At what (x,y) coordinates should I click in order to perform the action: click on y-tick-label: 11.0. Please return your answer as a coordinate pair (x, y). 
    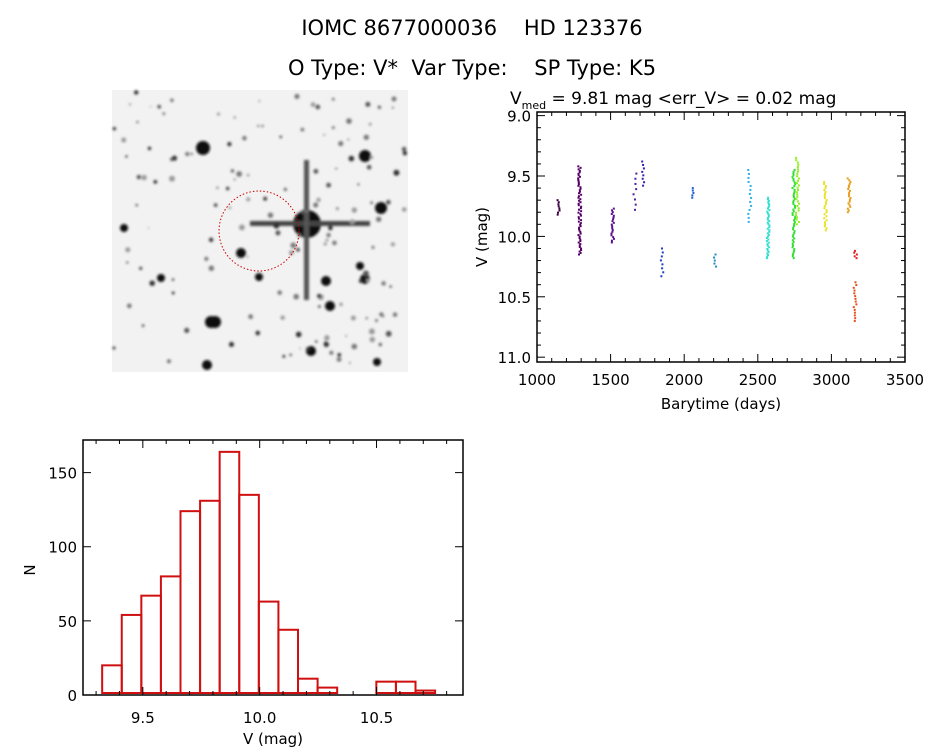
    Looking at the image, I should click on (514, 358).